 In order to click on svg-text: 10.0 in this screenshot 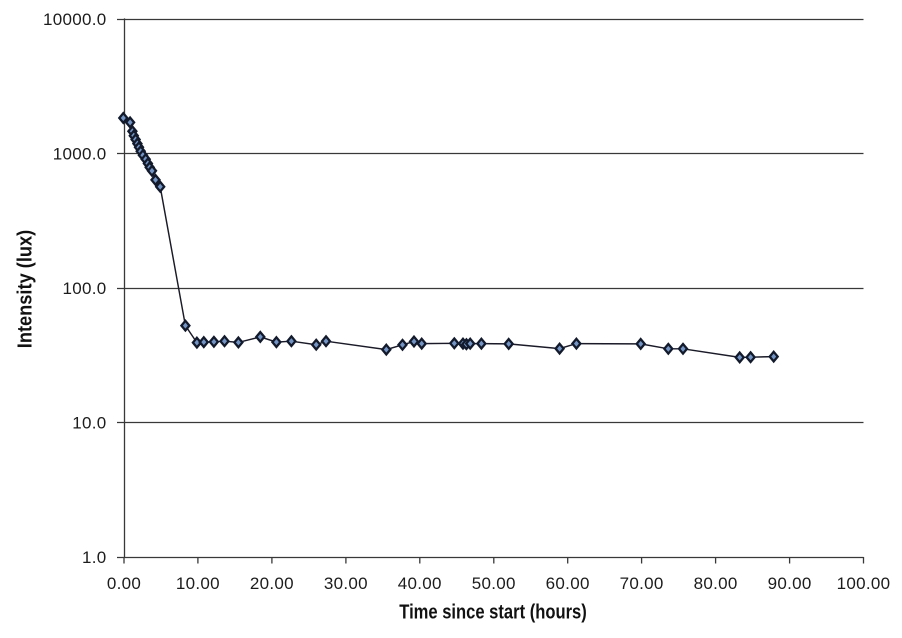, I will do `click(89, 422)`.